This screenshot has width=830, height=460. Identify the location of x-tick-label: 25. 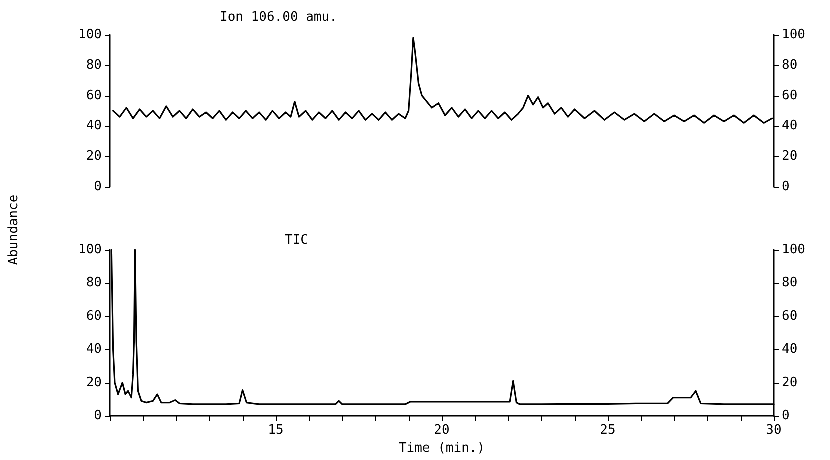
(608, 430).